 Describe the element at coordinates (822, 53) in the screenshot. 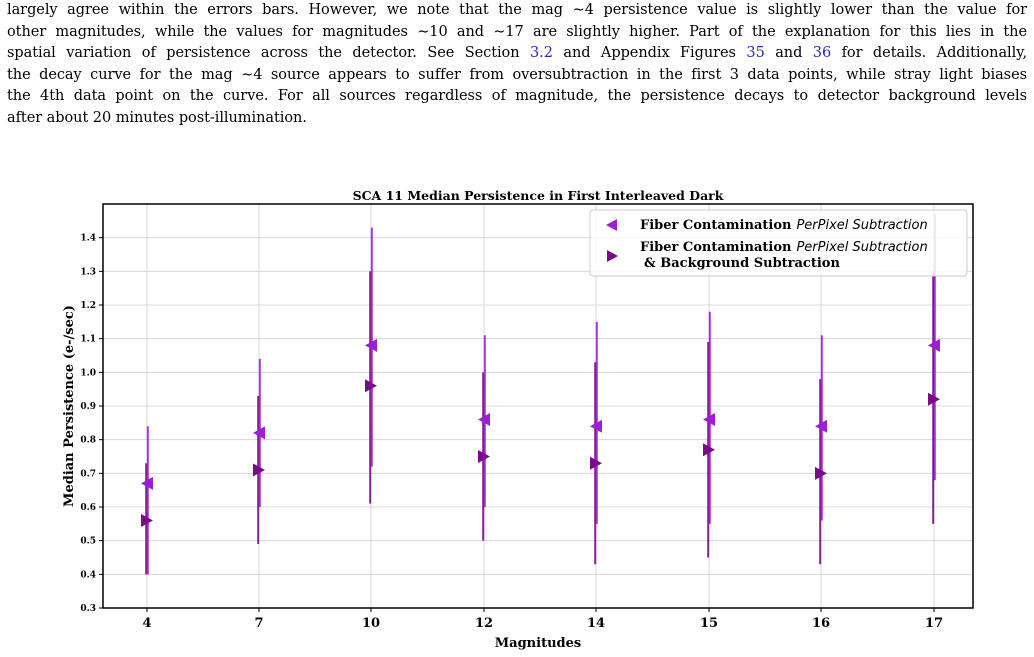

I see `figure-ref-link: 36` at that location.